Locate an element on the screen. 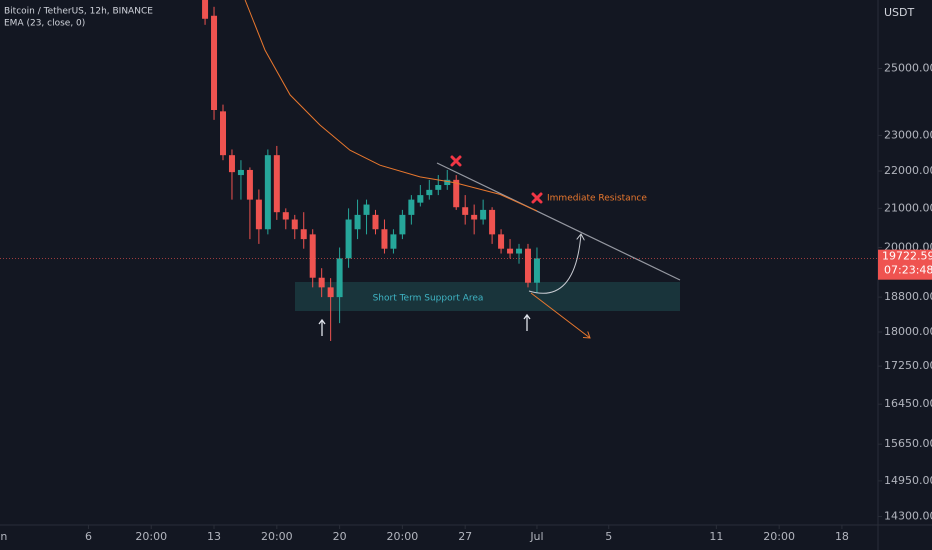  x-tick-label: 20 is located at coordinates (340, 536).